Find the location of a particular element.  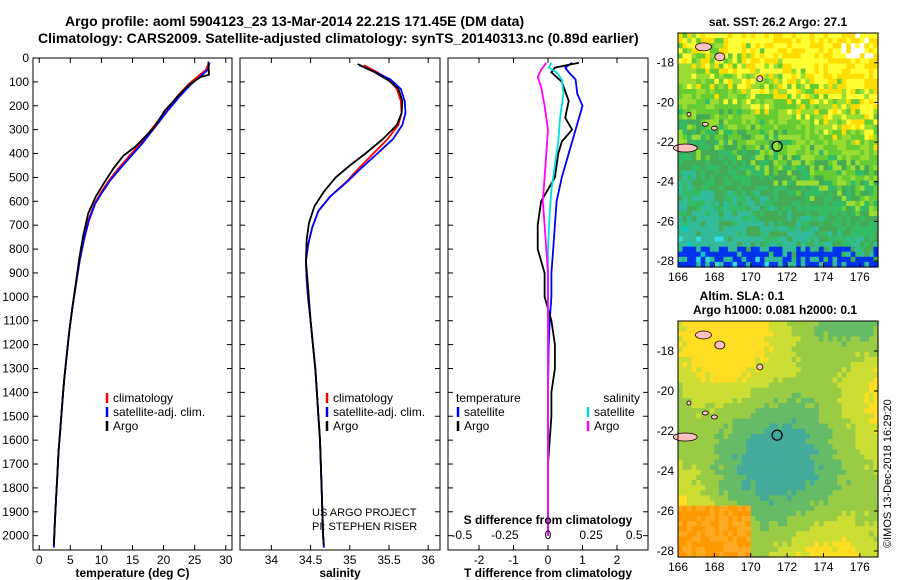

legend-entry-salinity: satellite-adj. clim. is located at coordinates (379, 412).